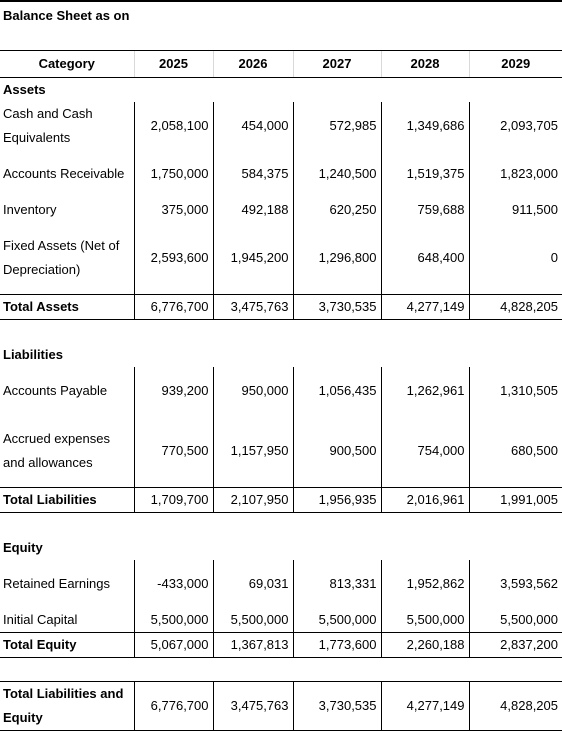  Describe the element at coordinates (252, 258) in the screenshot. I see `cell-value: 1,945,200` at that location.